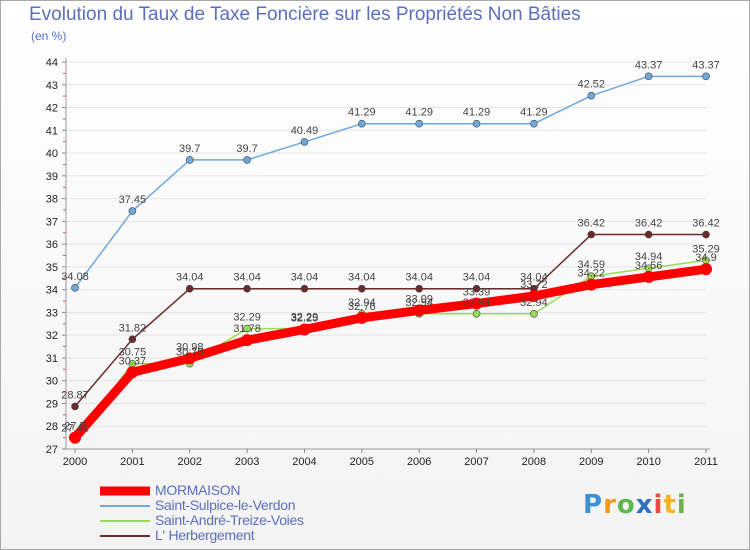 This screenshot has height=550, width=750. I want to click on x-tick-label: 2002, so click(189, 462).